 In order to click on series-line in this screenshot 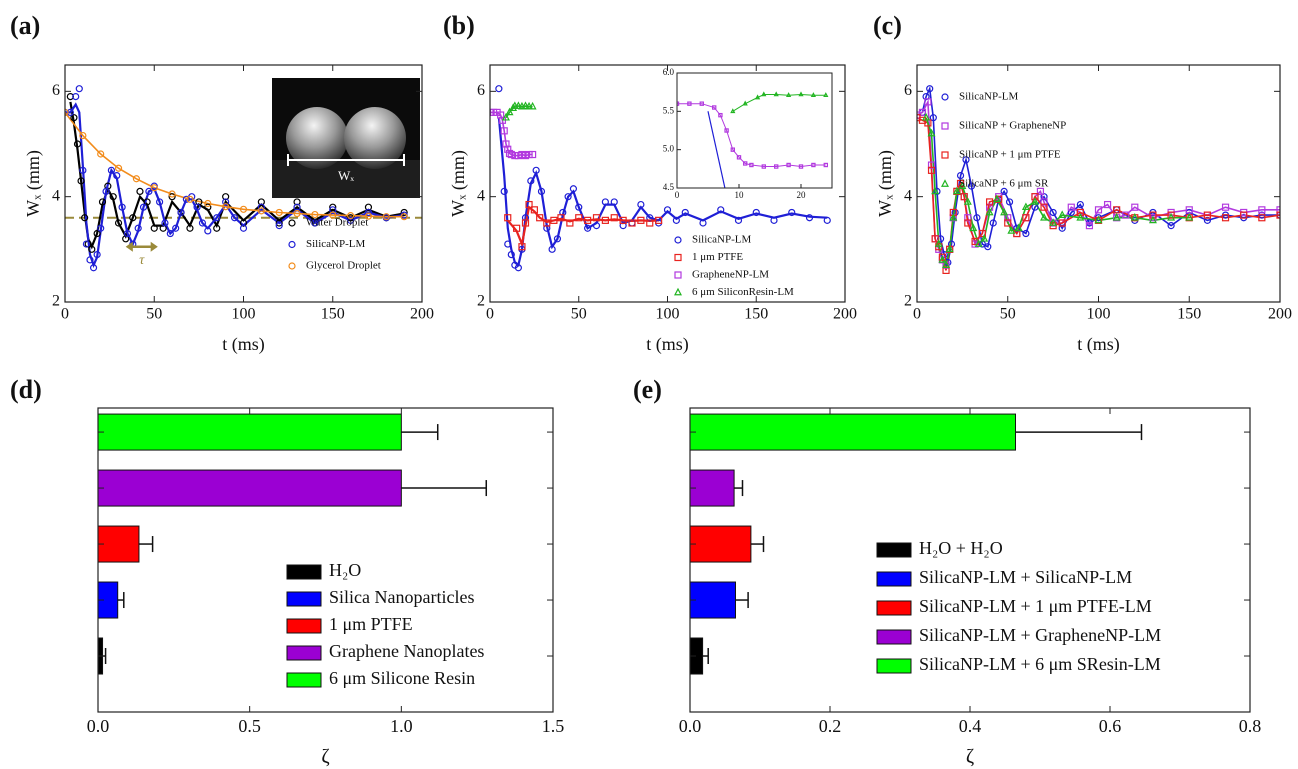, I will do `click(1098, 193)`.